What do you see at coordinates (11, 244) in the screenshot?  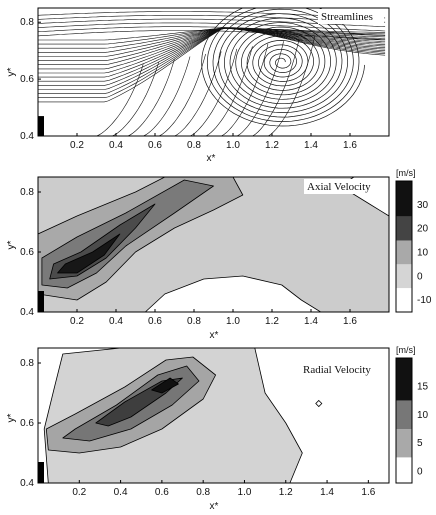 I see `axial-y-label: y*` at bounding box center [11, 244].